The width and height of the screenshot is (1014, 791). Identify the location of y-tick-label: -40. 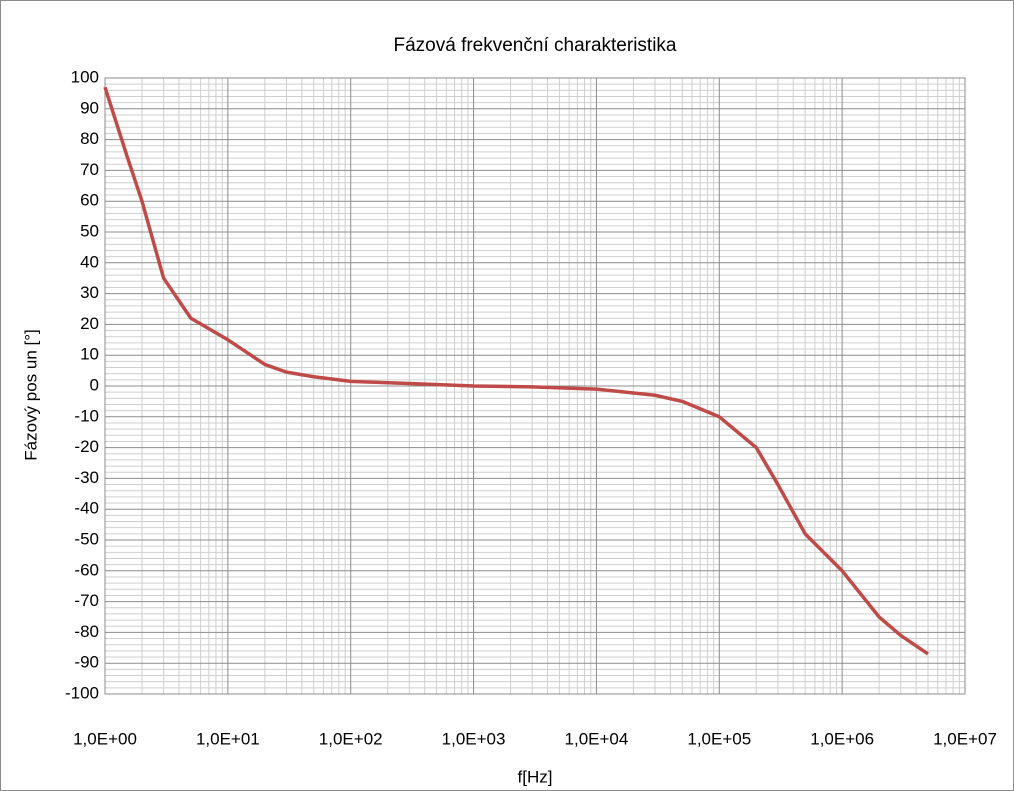
(86, 508).